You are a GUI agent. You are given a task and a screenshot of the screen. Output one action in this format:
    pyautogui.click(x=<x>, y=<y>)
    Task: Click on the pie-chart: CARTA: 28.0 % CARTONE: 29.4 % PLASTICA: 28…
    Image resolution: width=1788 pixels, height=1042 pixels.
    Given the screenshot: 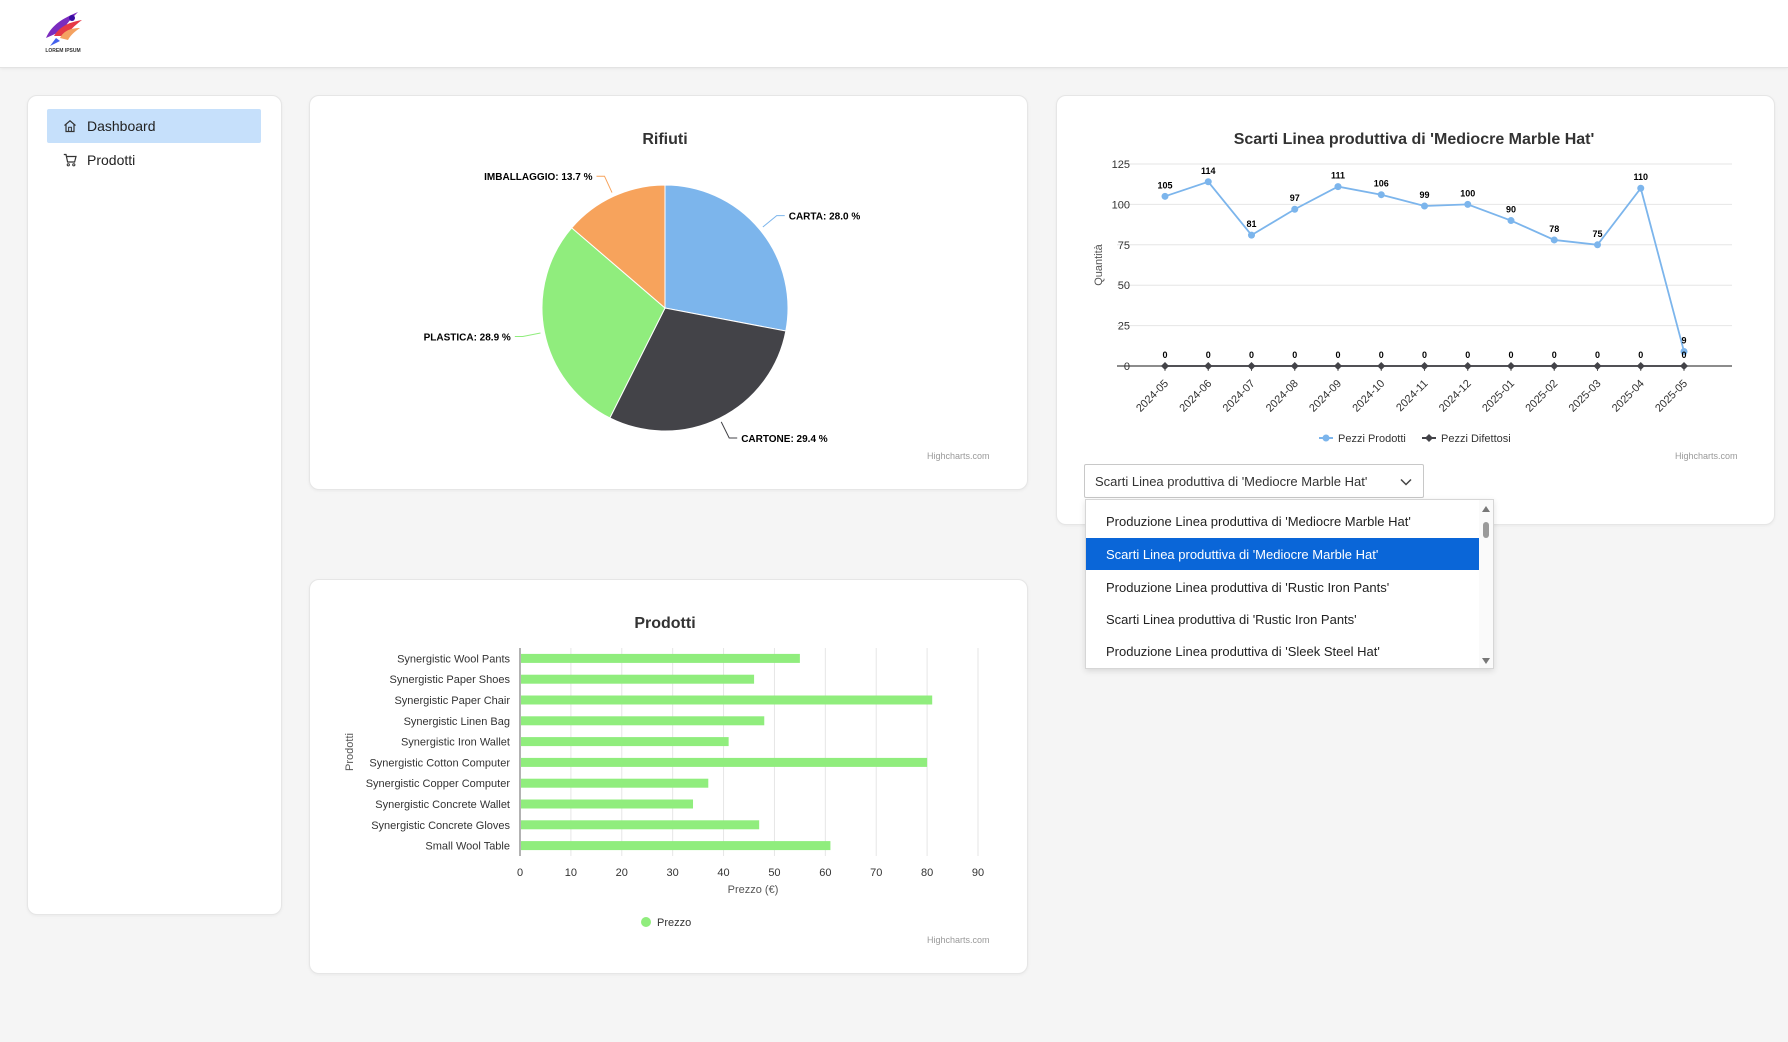 What is the action you would take?
    pyautogui.click(x=642, y=308)
    